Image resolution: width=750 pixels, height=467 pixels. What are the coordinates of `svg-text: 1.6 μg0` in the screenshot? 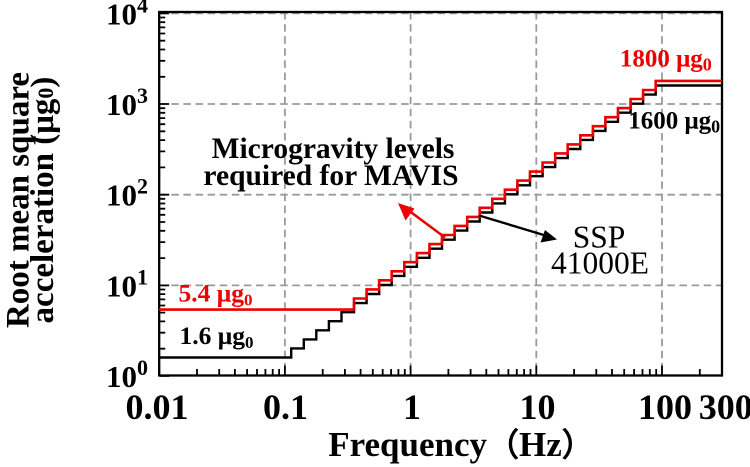 It's located at (217, 336).